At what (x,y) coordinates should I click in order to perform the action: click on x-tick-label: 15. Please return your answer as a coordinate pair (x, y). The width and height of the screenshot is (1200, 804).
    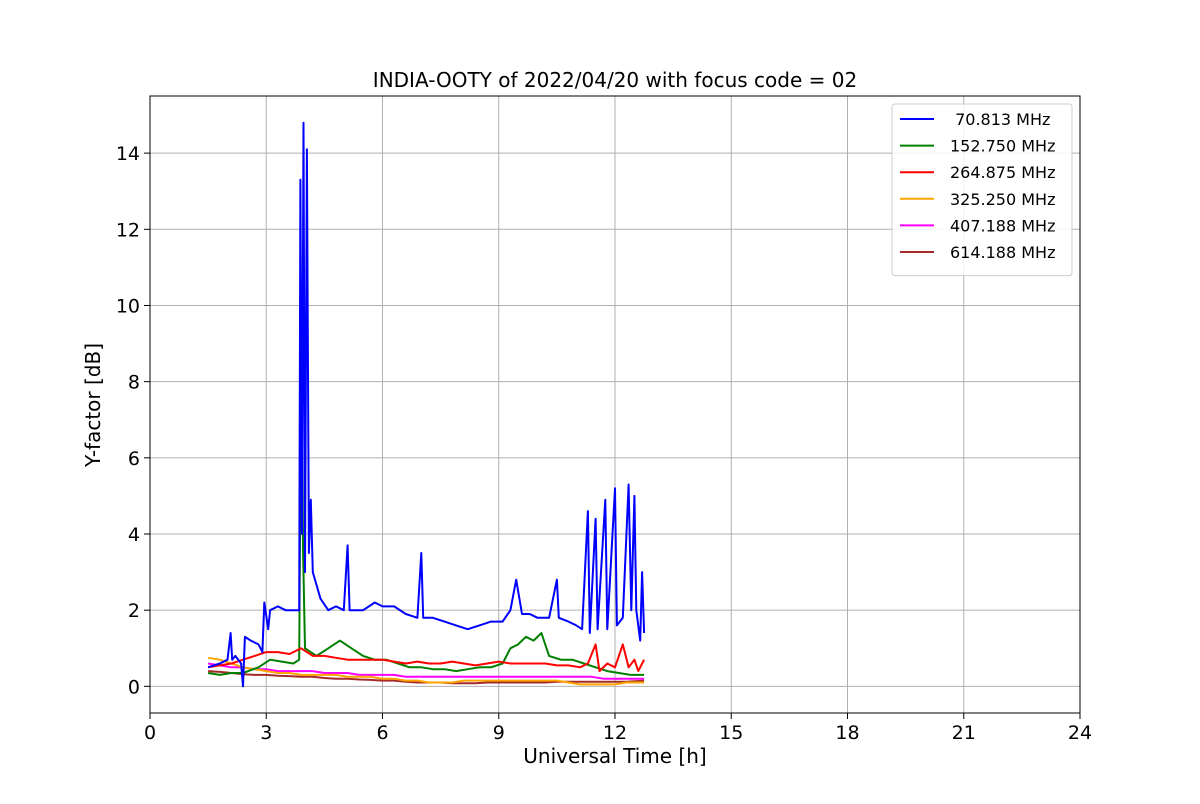
    Looking at the image, I should click on (731, 733).